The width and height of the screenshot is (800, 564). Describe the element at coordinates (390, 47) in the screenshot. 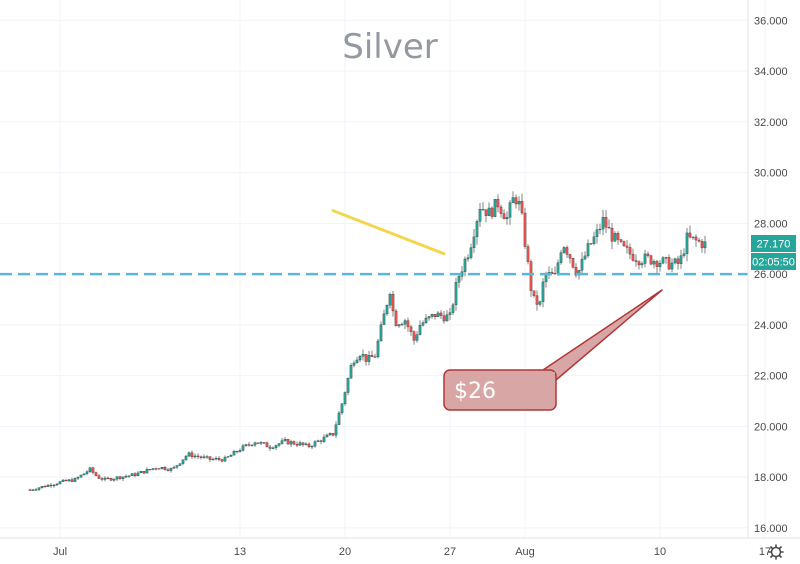

I see `chart-title: Silver` at that location.